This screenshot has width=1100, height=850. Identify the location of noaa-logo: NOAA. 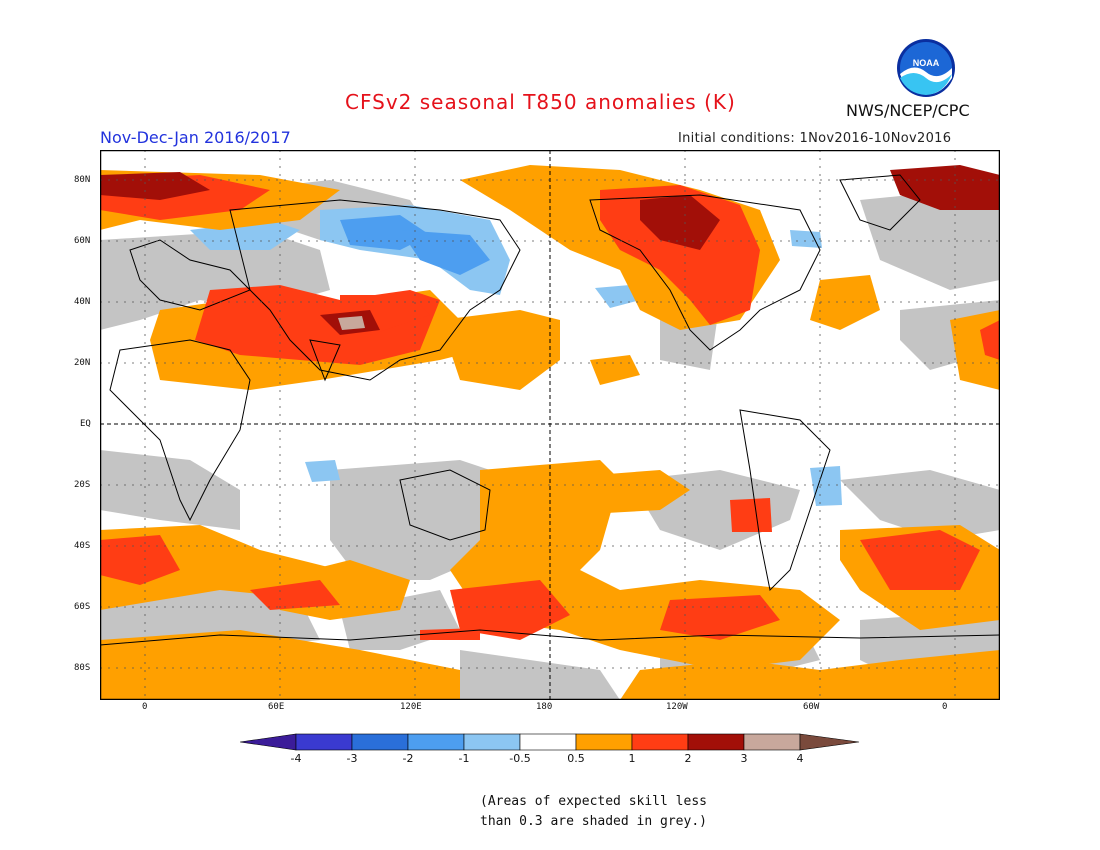
(926, 68).